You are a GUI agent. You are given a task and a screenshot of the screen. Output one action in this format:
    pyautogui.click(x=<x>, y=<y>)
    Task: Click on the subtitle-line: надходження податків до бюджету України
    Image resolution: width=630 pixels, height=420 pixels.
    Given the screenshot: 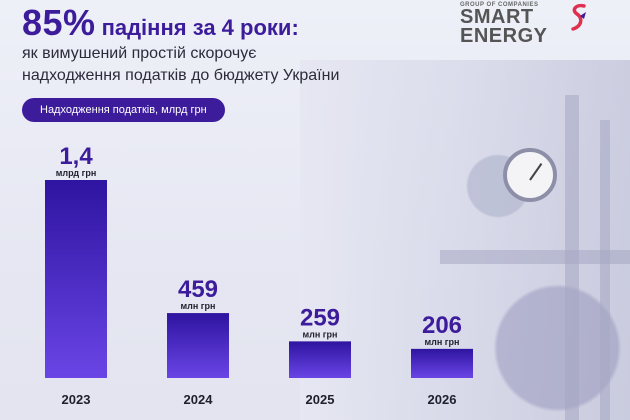 What is the action you would take?
    pyautogui.click(x=181, y=75)
    